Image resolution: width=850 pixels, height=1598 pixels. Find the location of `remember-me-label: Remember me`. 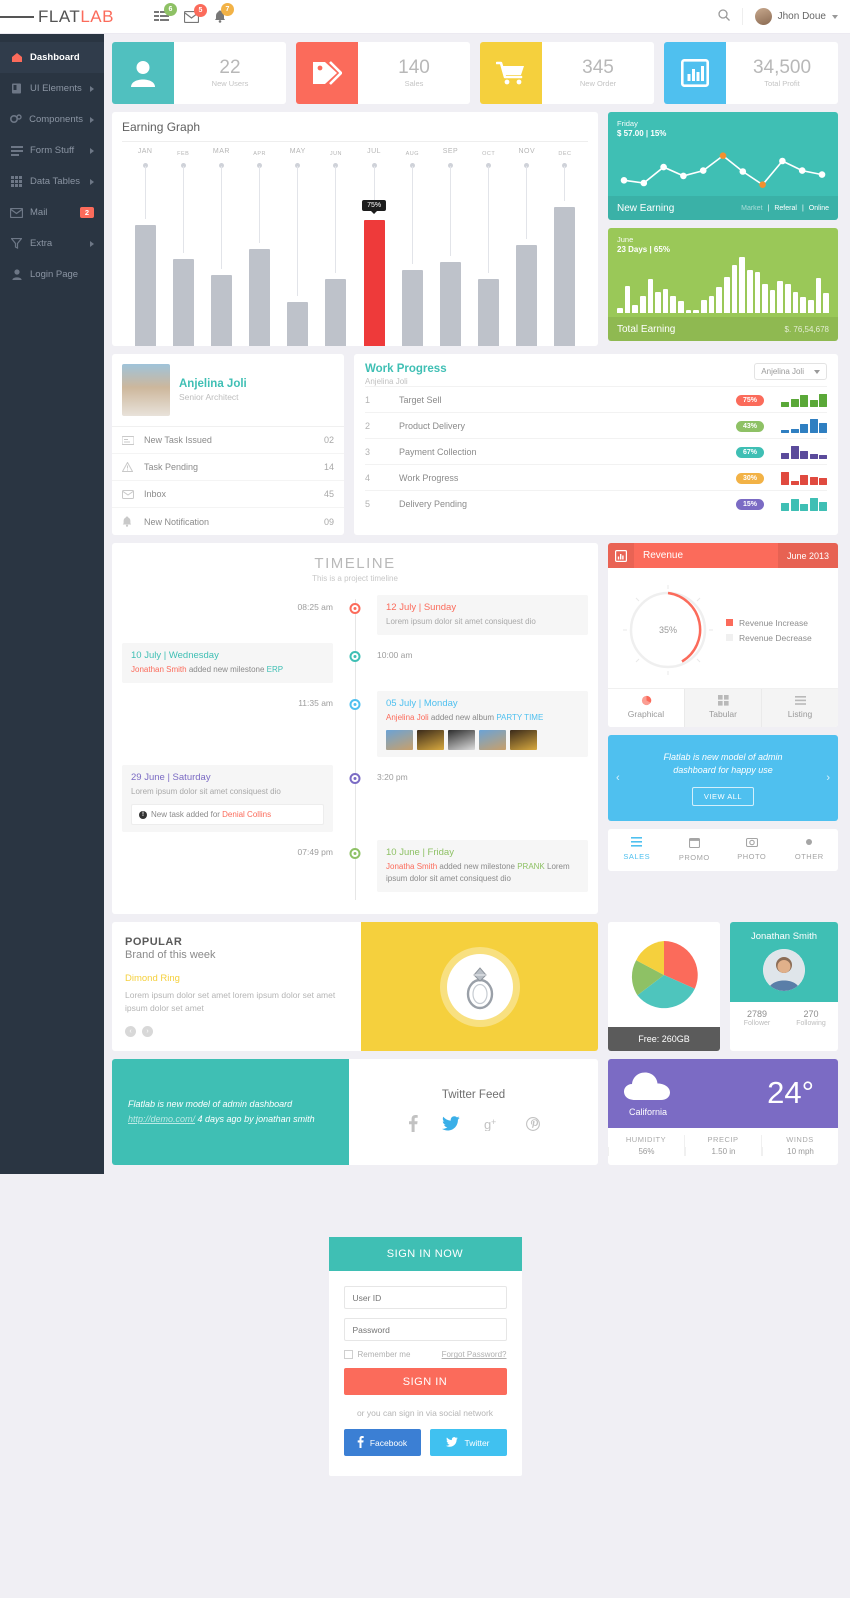

remember-me-label: Remember me is located at coordinates (384, 1355).